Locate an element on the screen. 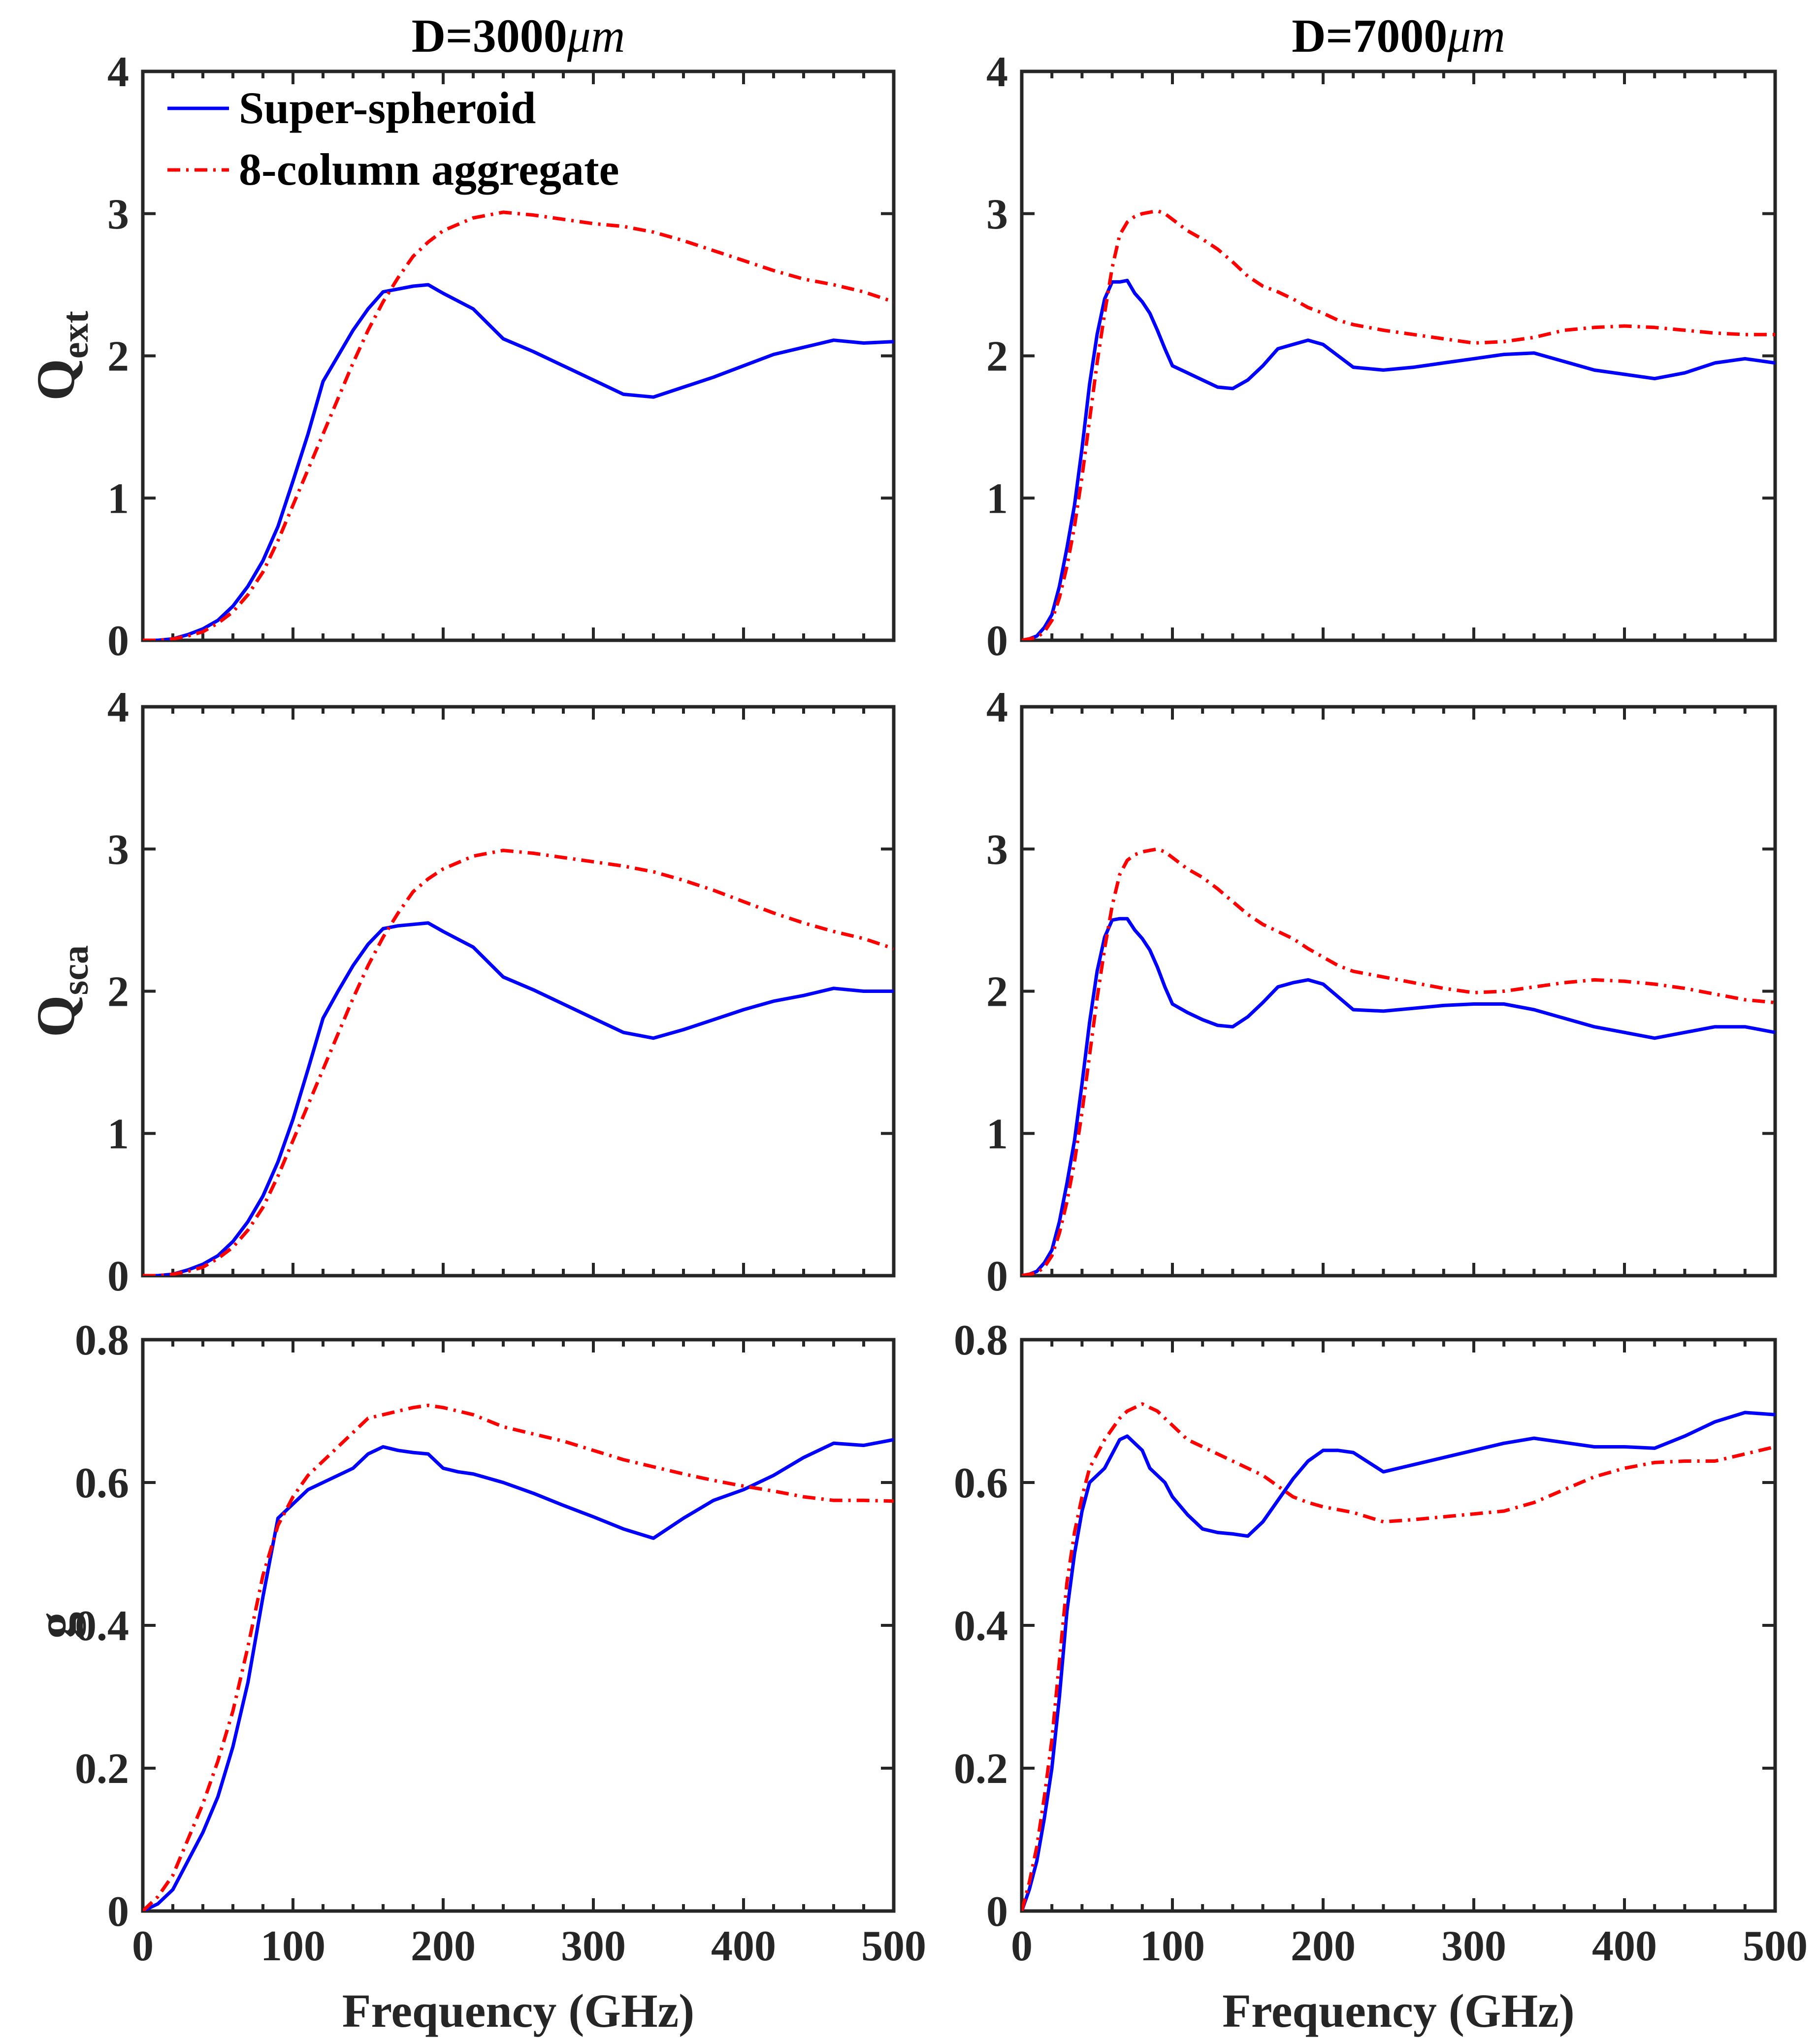 This screenshot has height=2044, width=1817. legend-item-super-spheroid: Super-spheroid is located at coordinates (352, 108).